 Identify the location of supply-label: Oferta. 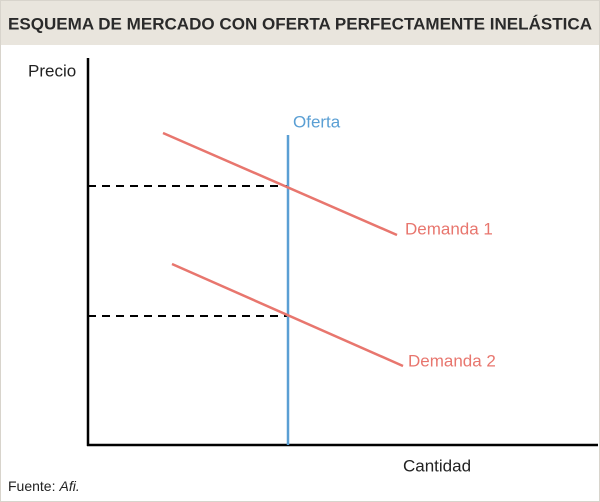
(317, 121).